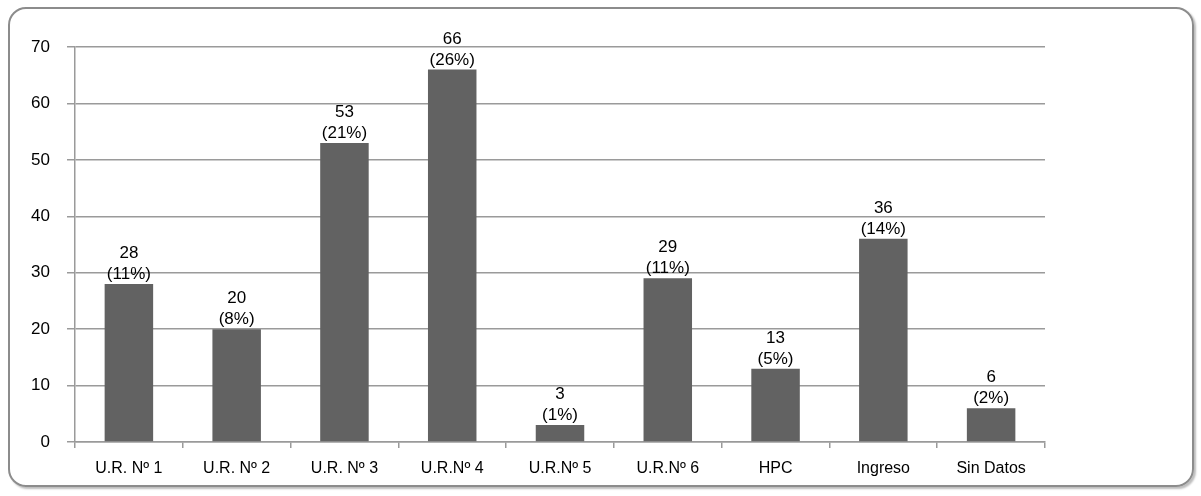  I want to click on x-tick-label: U.R. Nº 1, so click(129, 468).